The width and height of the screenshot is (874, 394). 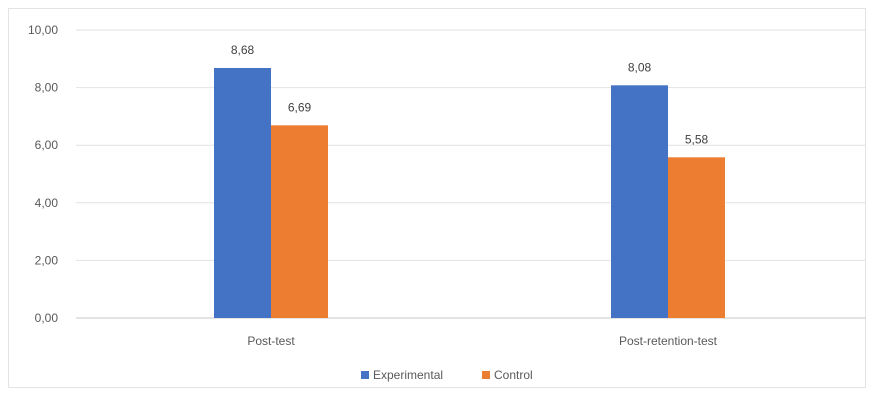 What do you see at coordinates (365, 375) in the screenshot?
I see `legend-swatch-experimental` at bounding box center [365, 375].